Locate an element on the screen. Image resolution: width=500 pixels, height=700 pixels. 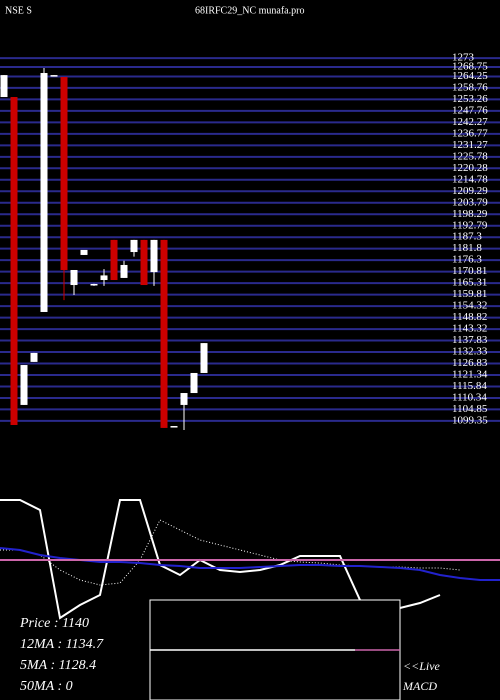
y-tick-label: 1214.78 is located at coordinates (470, 179).